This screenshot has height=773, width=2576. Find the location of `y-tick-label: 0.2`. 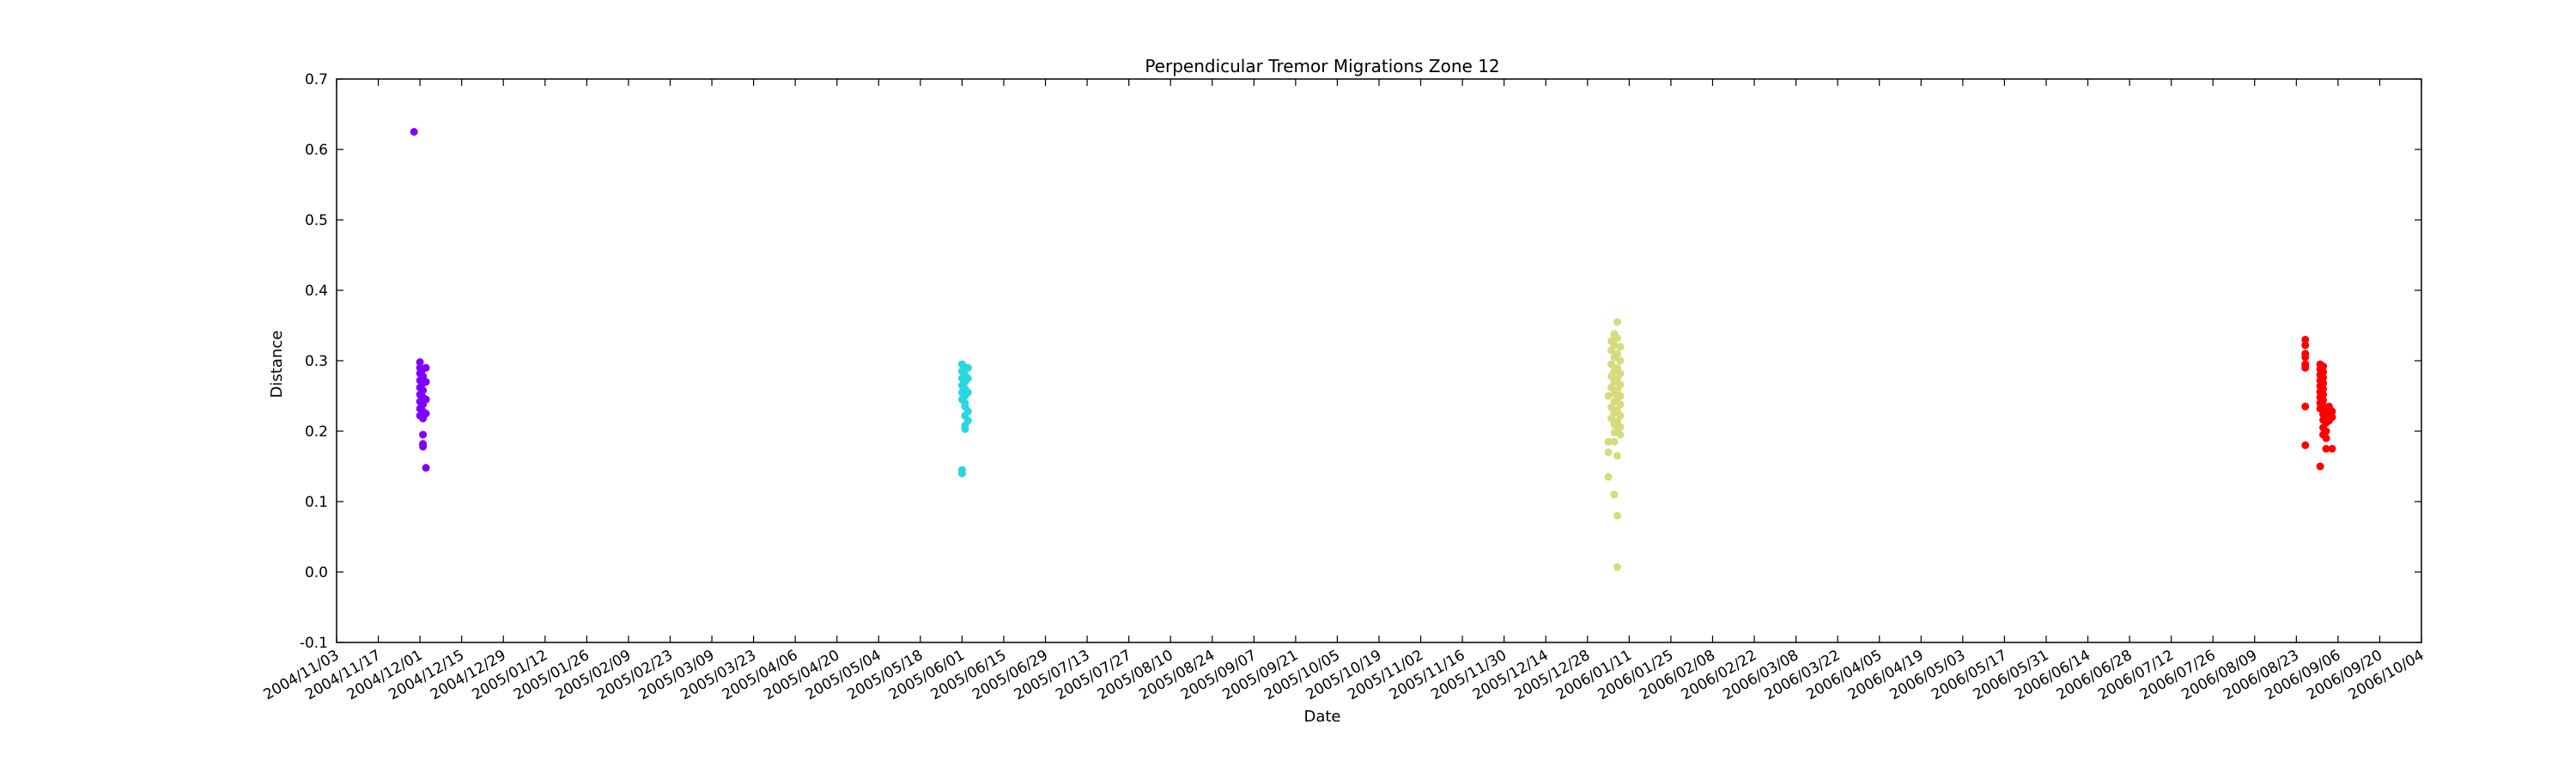

y-tick-label: 0.2 is located at coordinates (316, 432).